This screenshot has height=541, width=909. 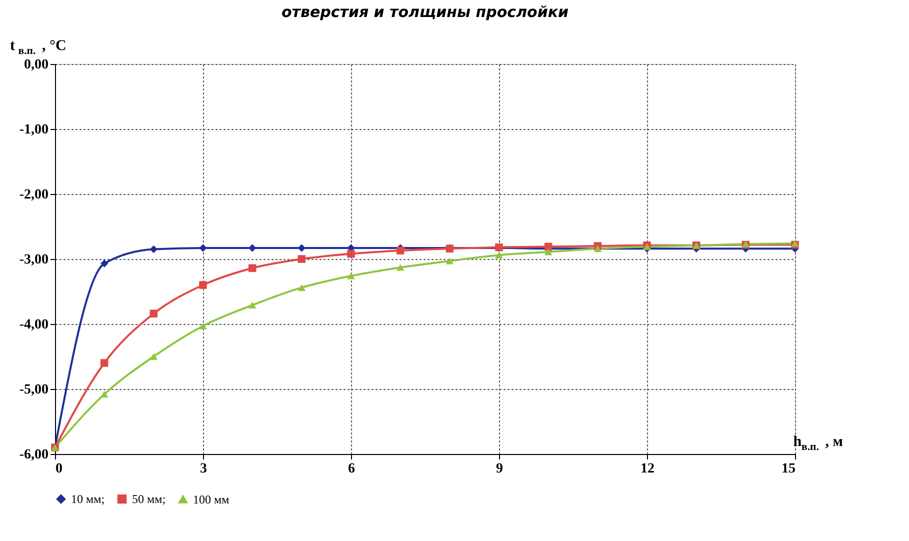 I want to click on x-tick-label: 0, so click(x=59, y=469).